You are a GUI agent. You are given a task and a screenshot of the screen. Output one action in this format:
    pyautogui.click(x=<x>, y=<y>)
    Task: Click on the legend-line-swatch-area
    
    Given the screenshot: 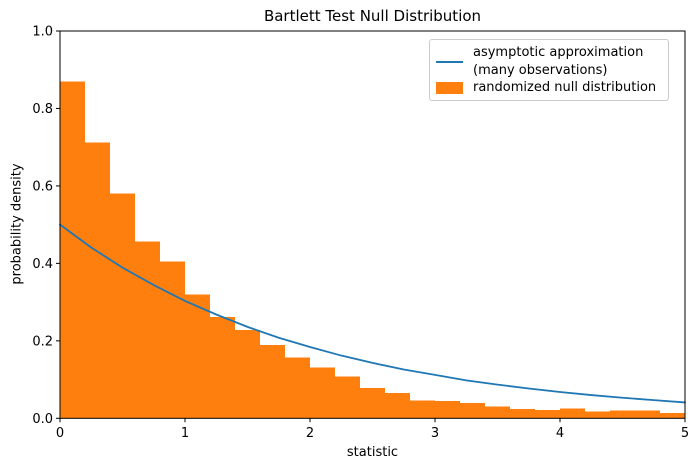 What is the action you would take?
    pyautogui.click(x=449, y=61)
    